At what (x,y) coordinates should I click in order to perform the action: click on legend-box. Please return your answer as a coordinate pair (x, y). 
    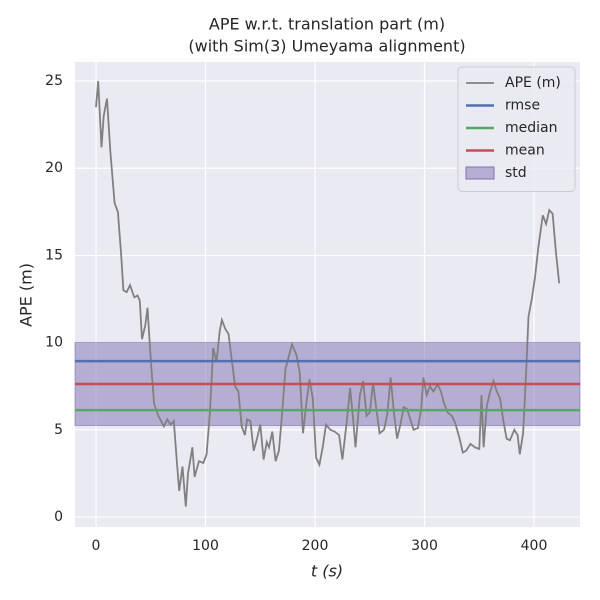
    Looking at the image, I should click on (516, 129).